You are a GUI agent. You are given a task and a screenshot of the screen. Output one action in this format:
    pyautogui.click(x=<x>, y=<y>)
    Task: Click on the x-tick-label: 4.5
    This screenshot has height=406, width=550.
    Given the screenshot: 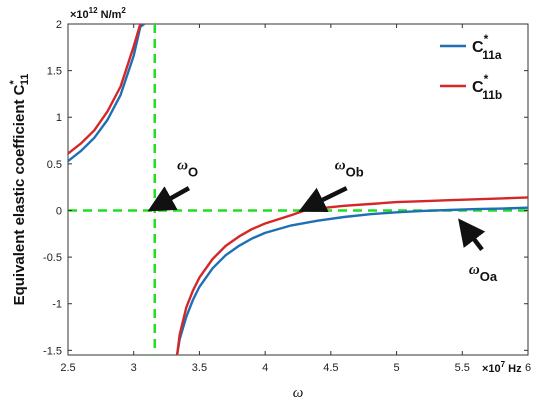 What is the action you would take?
    pyautogui.click(x=330, y=368)
    